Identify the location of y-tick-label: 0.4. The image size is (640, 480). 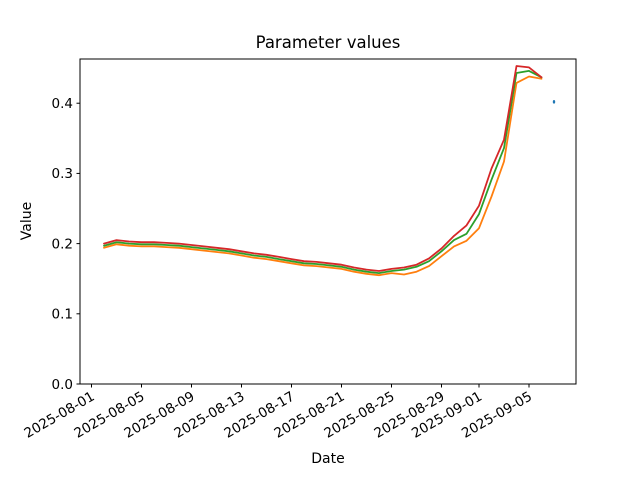
(62, 104).